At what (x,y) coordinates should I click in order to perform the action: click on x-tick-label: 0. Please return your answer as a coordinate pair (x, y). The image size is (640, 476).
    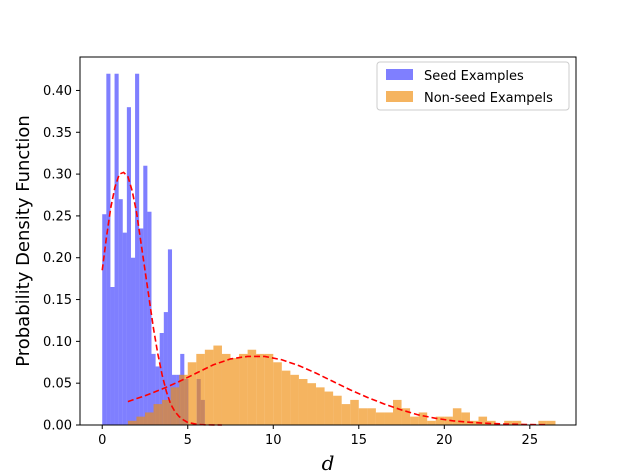
    Looking at the image, I should click on (102, 440).